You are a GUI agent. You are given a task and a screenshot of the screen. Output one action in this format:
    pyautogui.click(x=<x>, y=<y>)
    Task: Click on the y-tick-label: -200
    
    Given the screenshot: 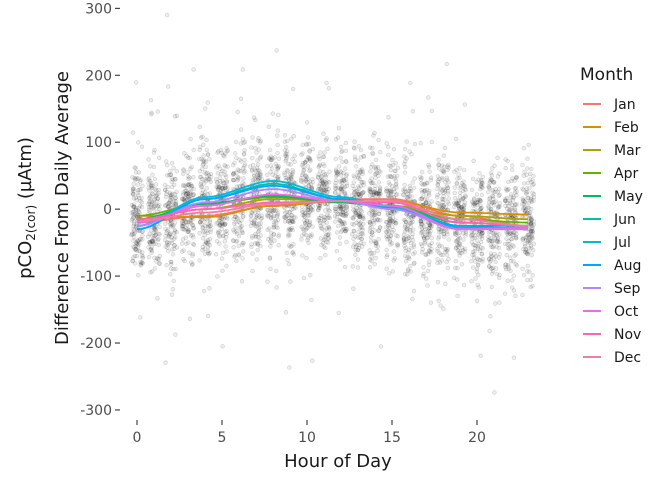 What is the action you would take?
    pyautogui.click(x=96, y=344)
    